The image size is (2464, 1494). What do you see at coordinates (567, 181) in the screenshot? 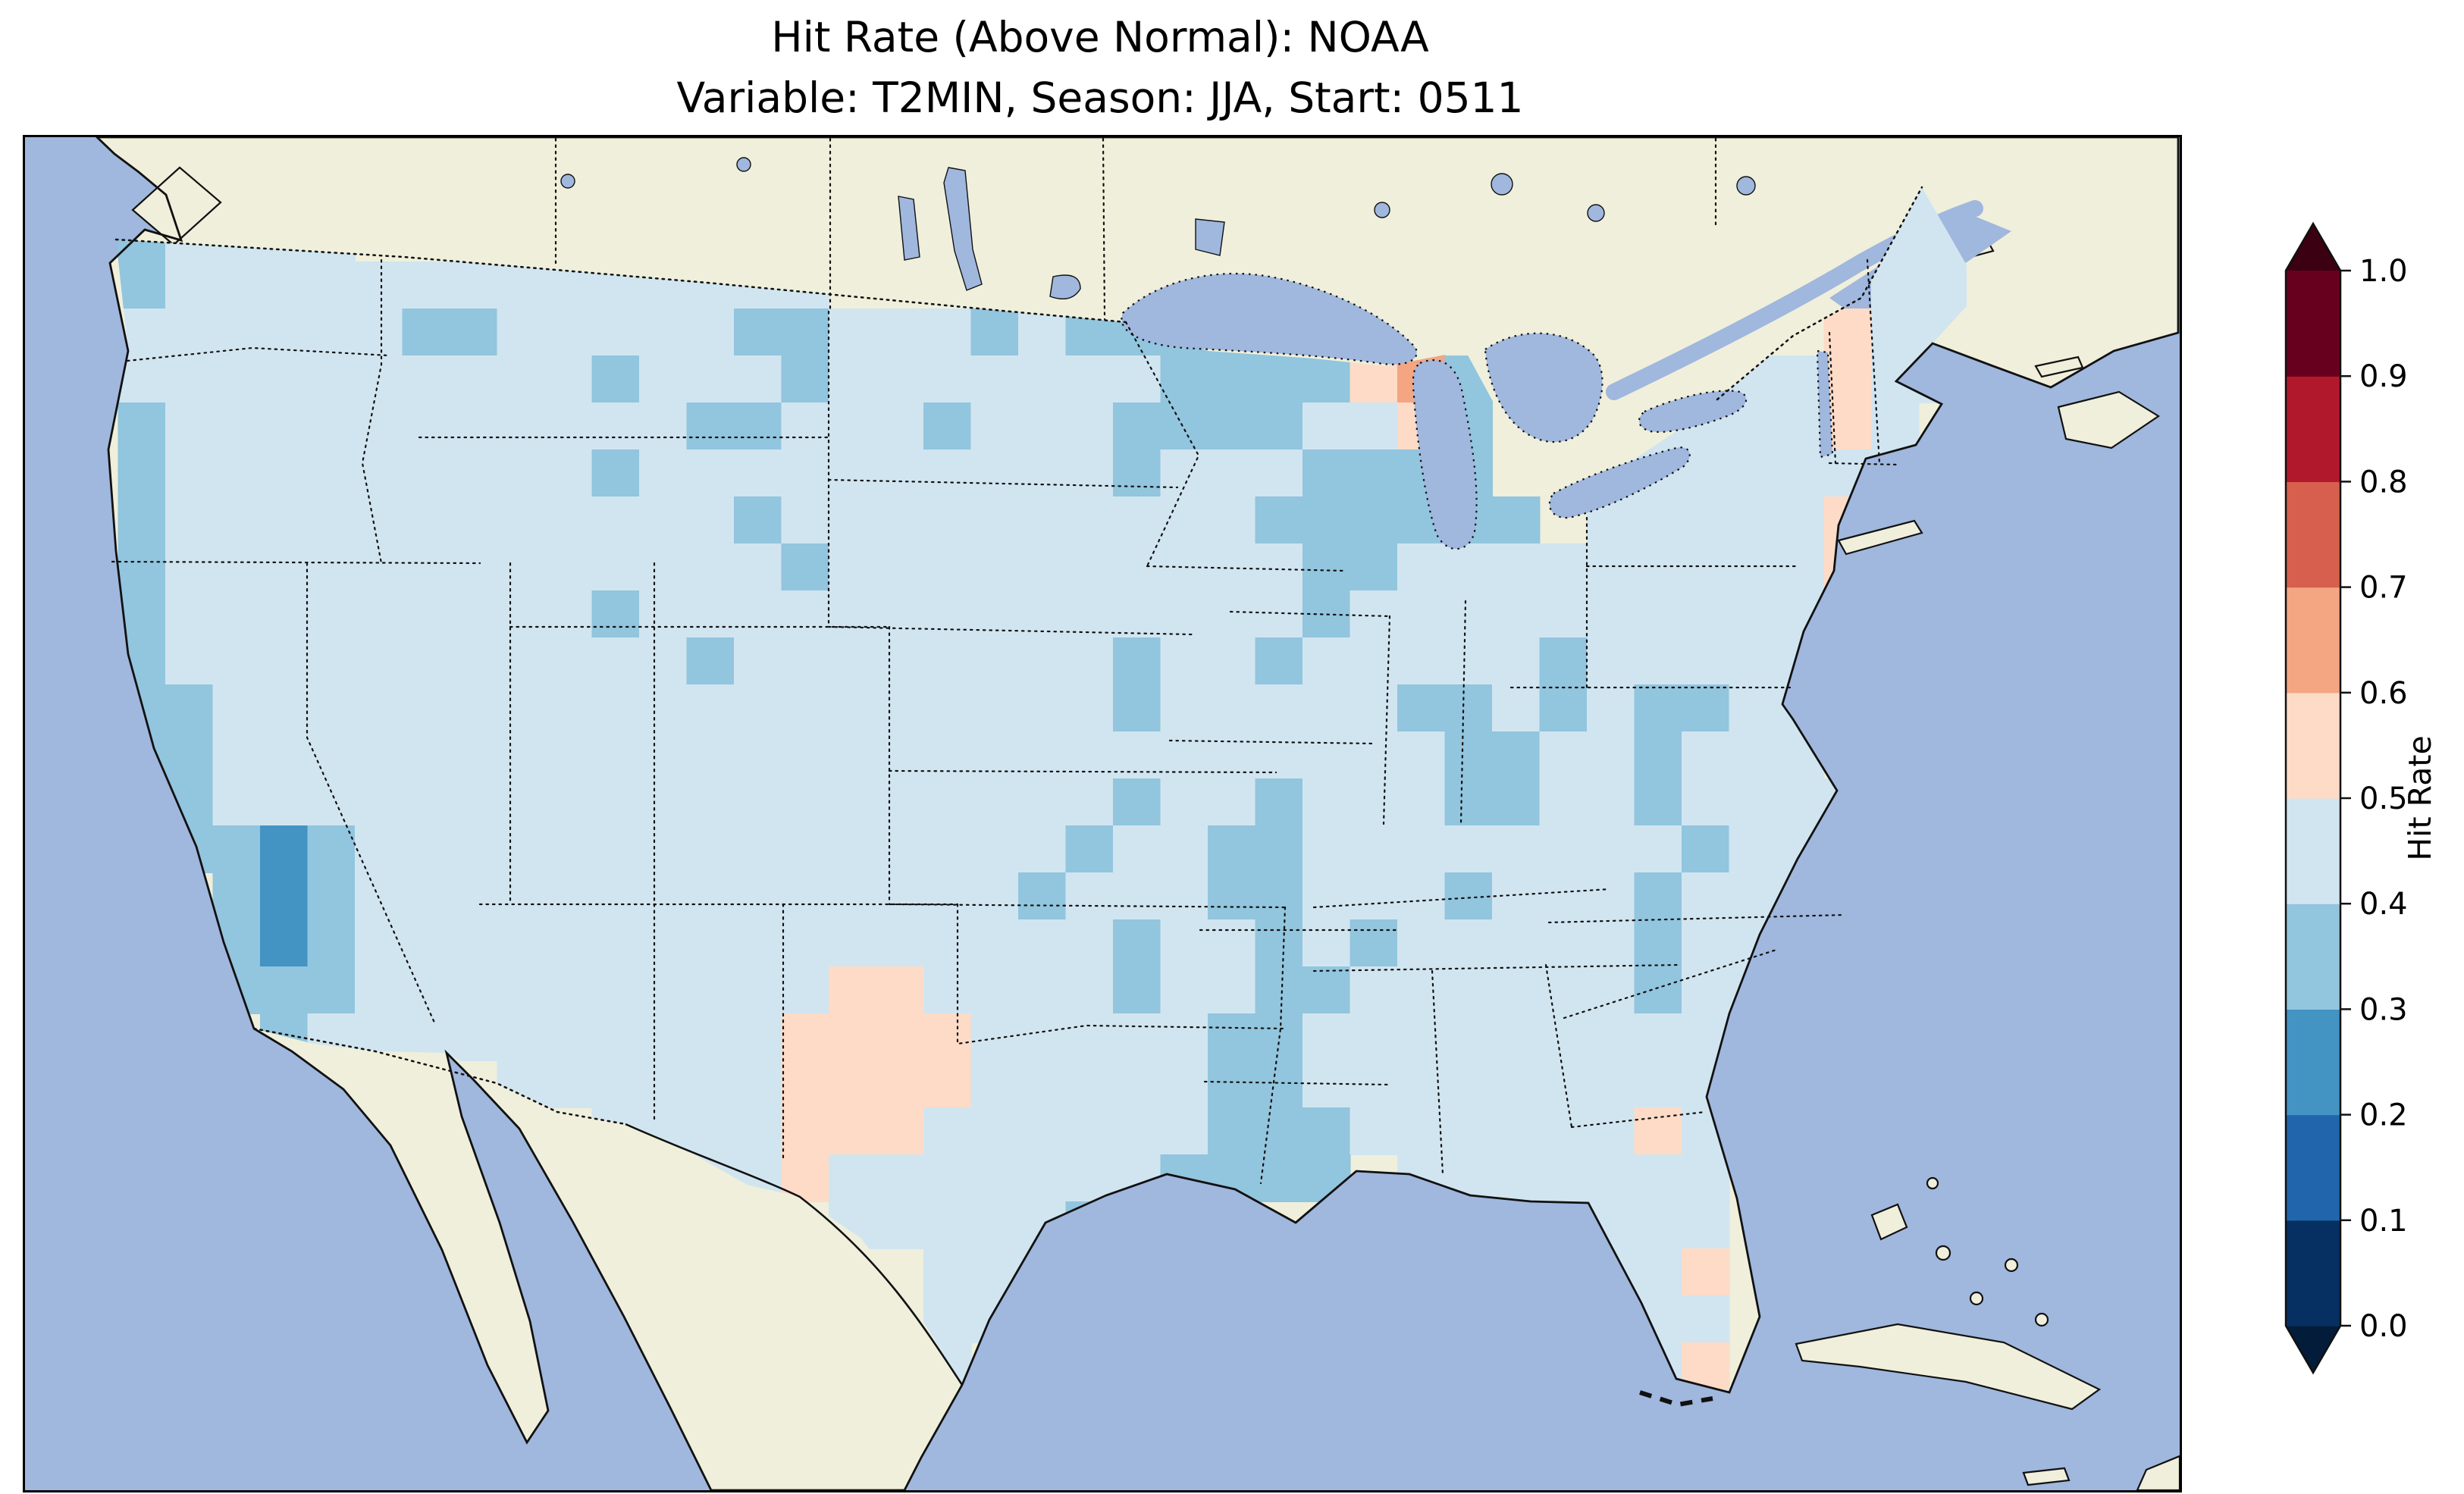
I see `canada-lake` at bounding box center [567, 181].